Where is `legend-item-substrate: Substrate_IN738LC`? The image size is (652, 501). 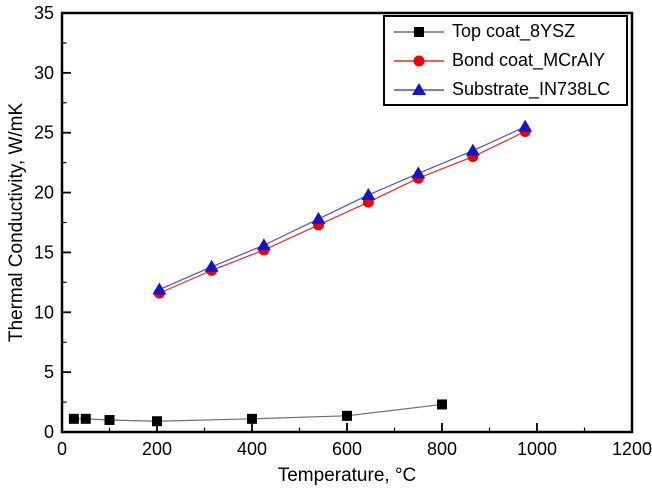 legend-item-substrate: Substrate_IN738LC is located at coordinates (509, 90).